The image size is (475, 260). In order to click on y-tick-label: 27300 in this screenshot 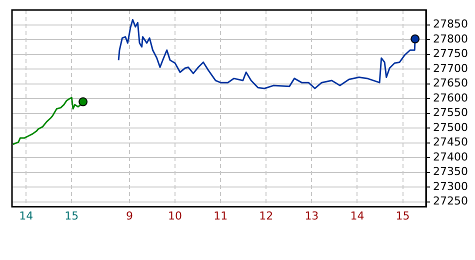, I will do `click(450, 186)`.